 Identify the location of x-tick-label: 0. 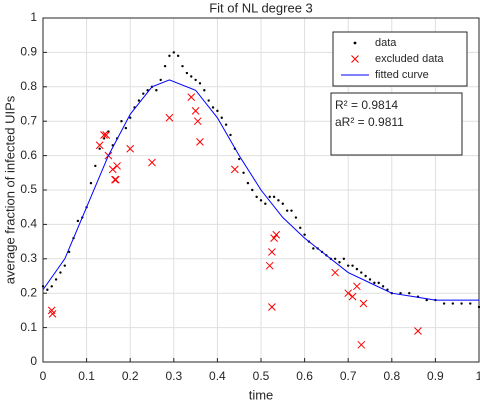
(43, 376).